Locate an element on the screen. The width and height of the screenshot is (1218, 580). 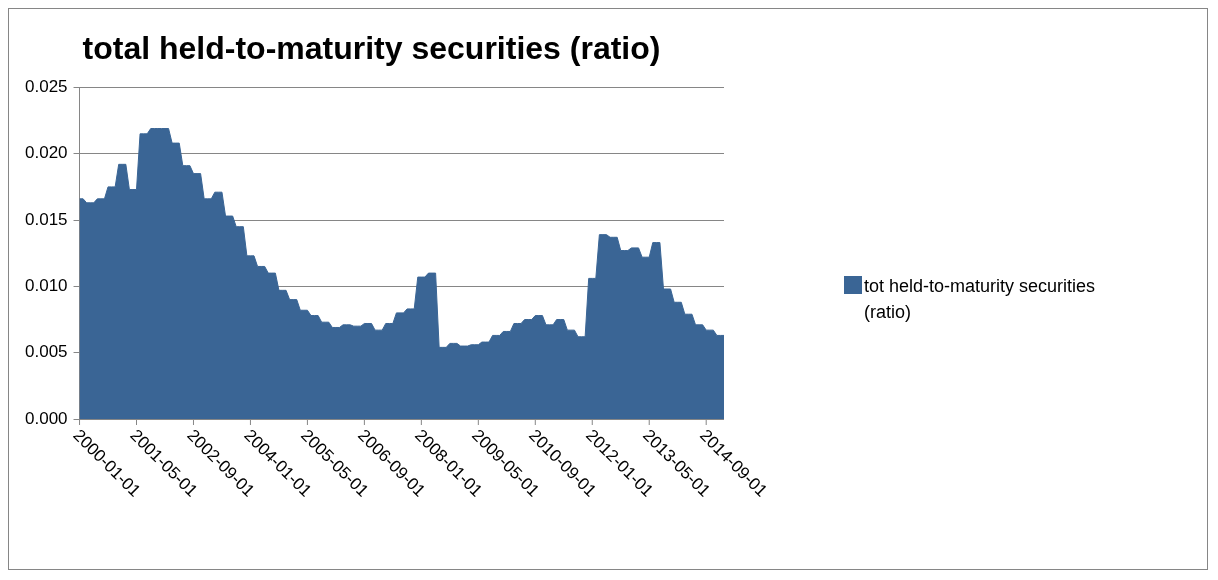
y-tick-label: 0.005 is located at coordinates (46, 352).